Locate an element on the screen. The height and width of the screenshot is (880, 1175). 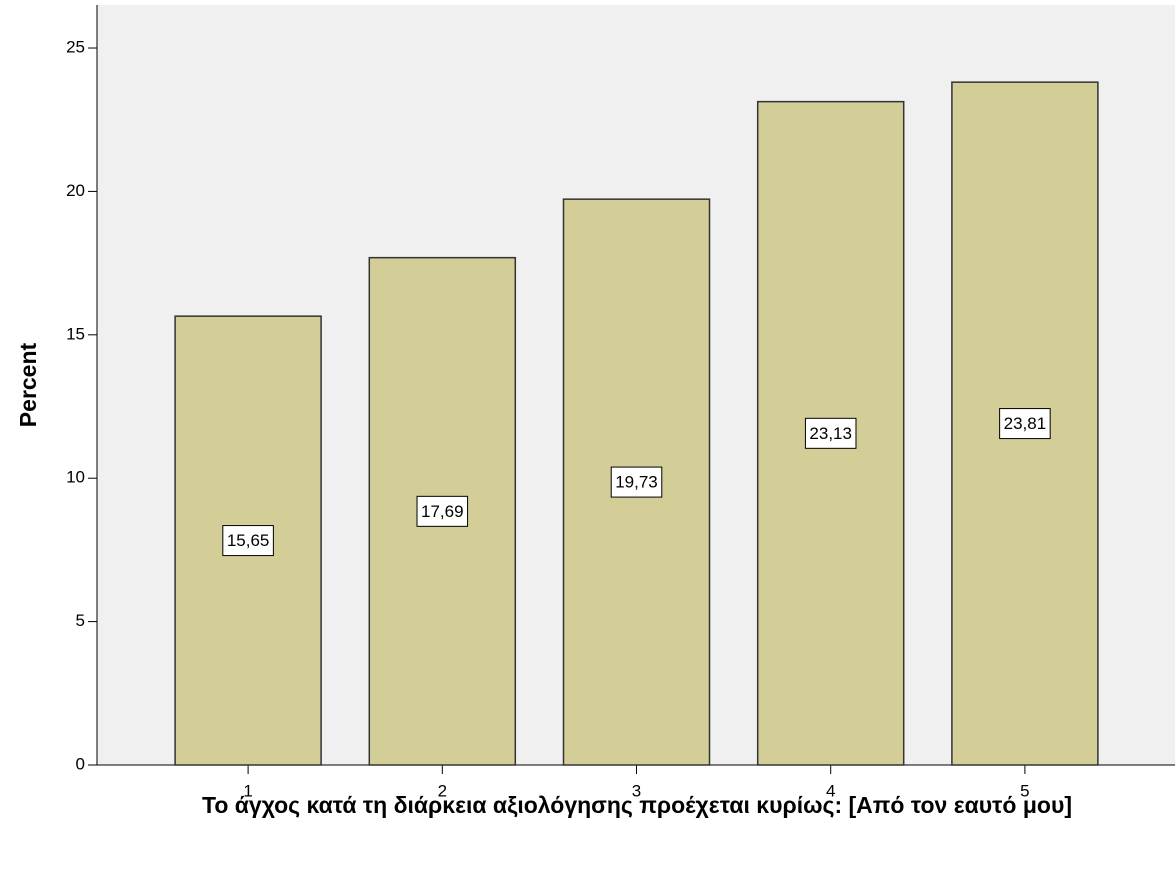
x-tick-label: 4 is located at coordinates (830, 790).